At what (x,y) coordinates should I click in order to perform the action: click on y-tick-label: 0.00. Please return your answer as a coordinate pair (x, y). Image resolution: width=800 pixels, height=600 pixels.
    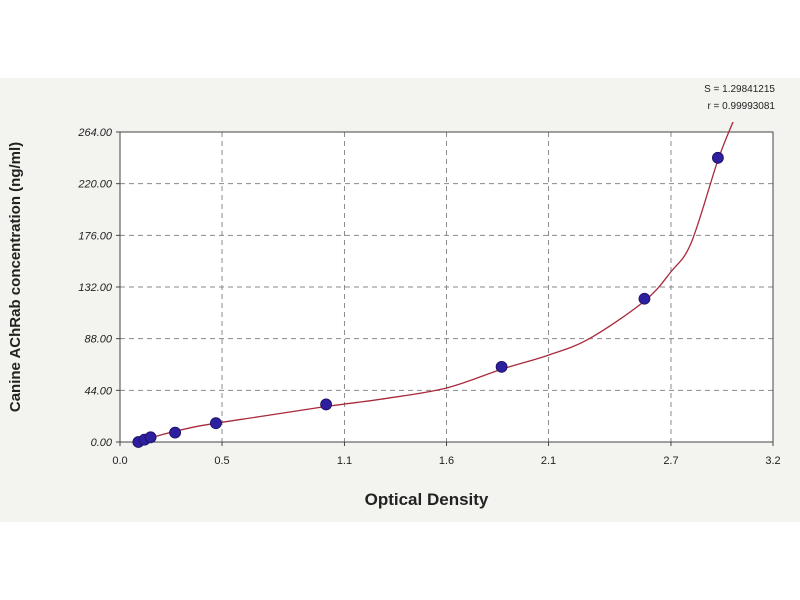
    Looking at the image, I should click on (102, 443).